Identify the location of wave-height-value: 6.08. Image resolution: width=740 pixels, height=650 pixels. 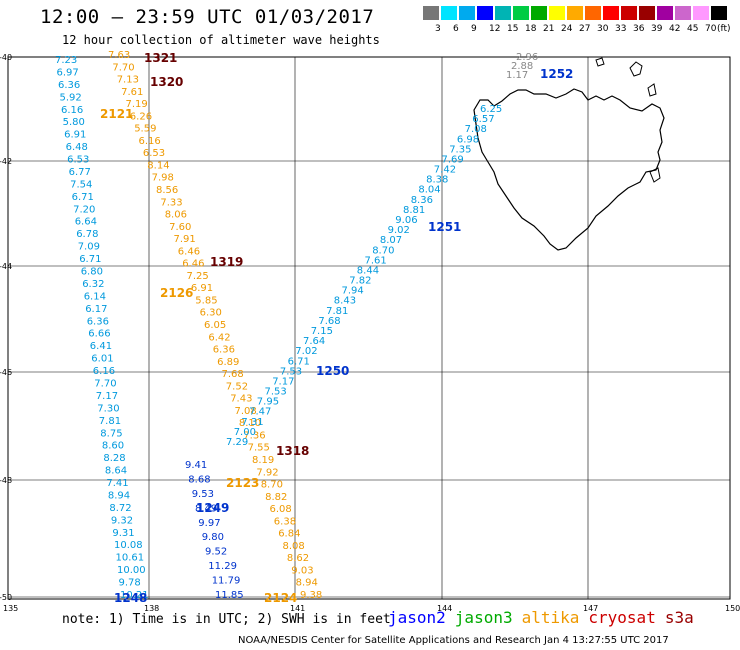
(281, 509).